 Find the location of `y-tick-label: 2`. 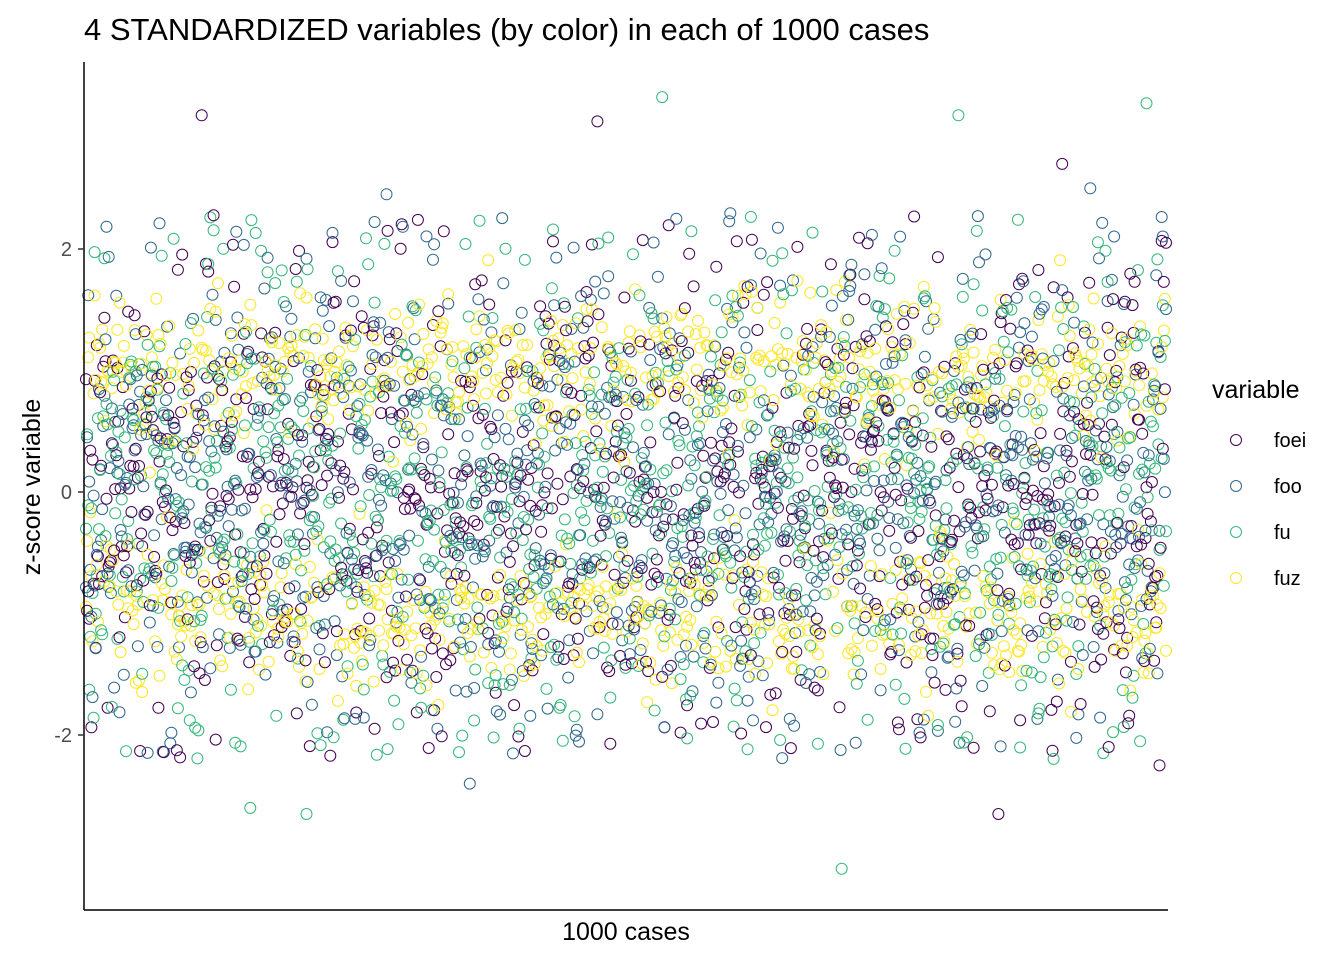

y-tick-label: 2 is located at coordinates (66, 250).